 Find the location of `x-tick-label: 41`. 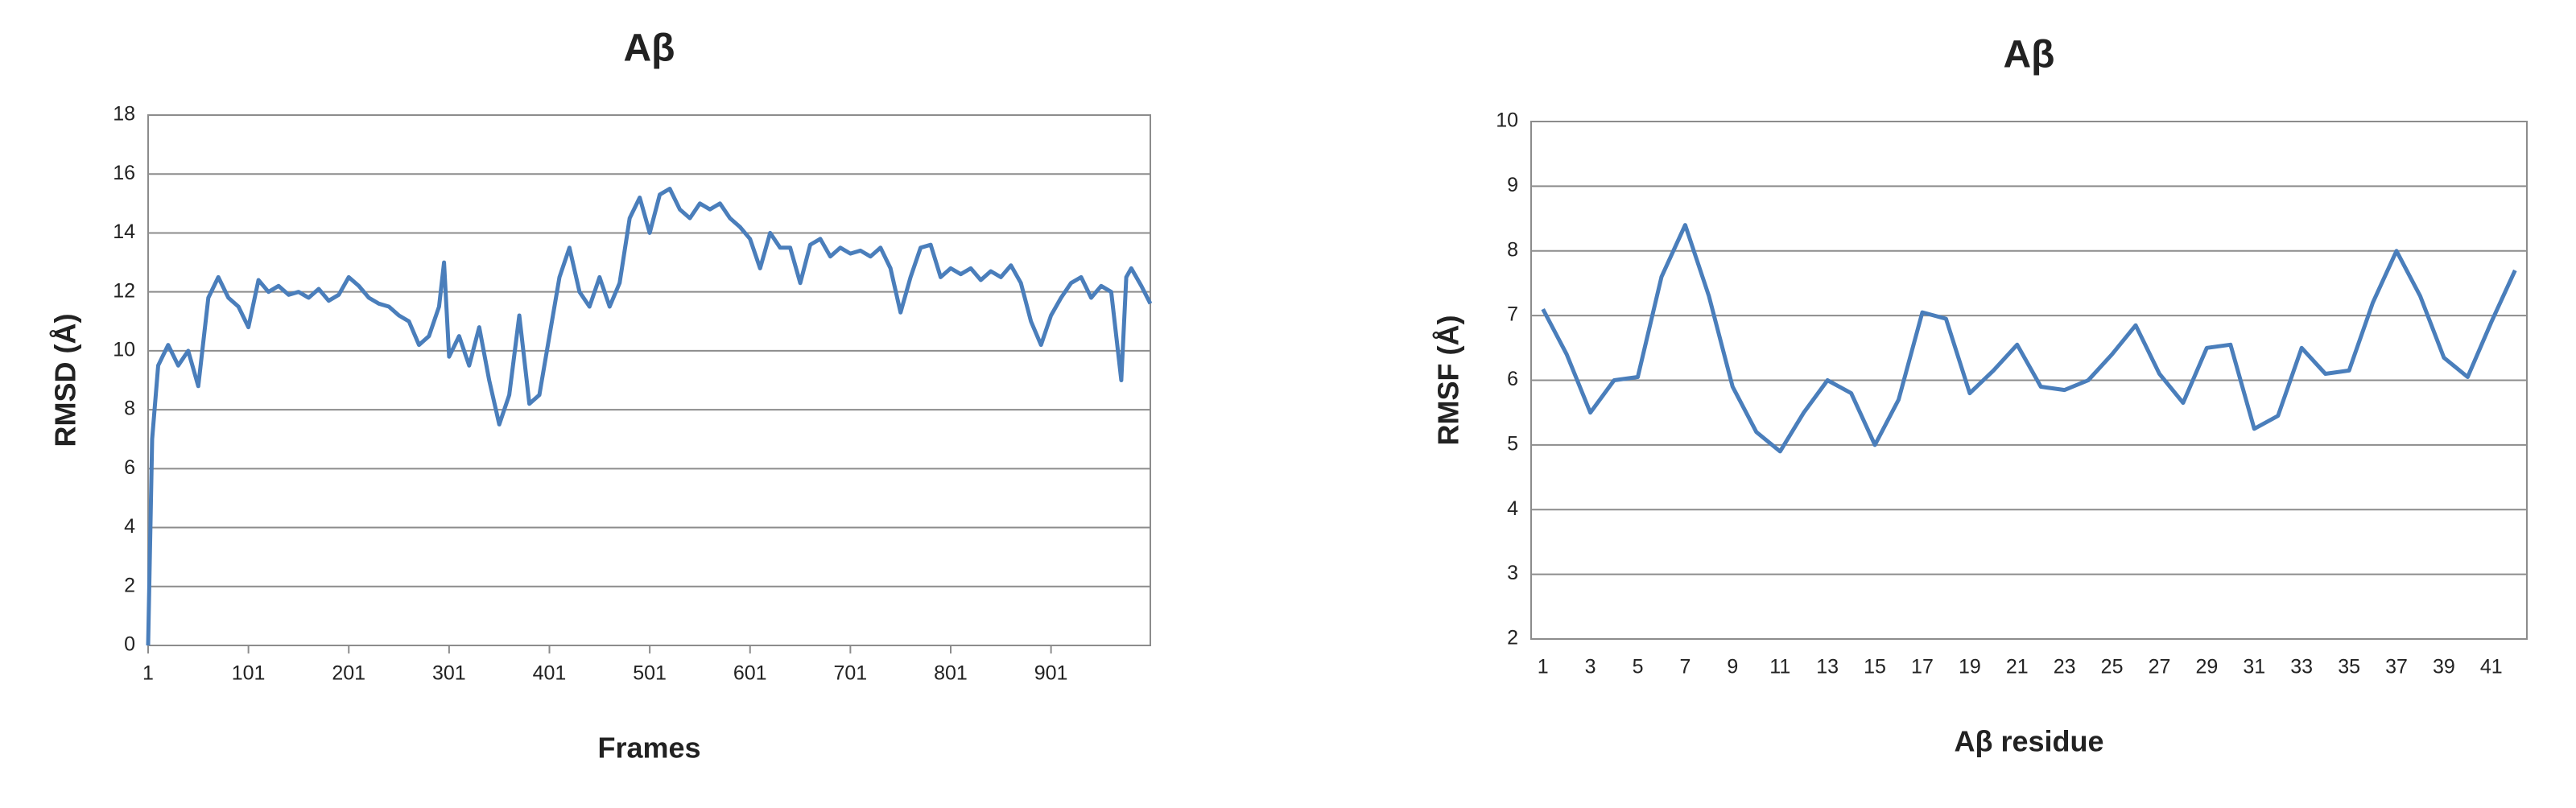

x-tick-label: 41 is located at coordinates (2491, 667).